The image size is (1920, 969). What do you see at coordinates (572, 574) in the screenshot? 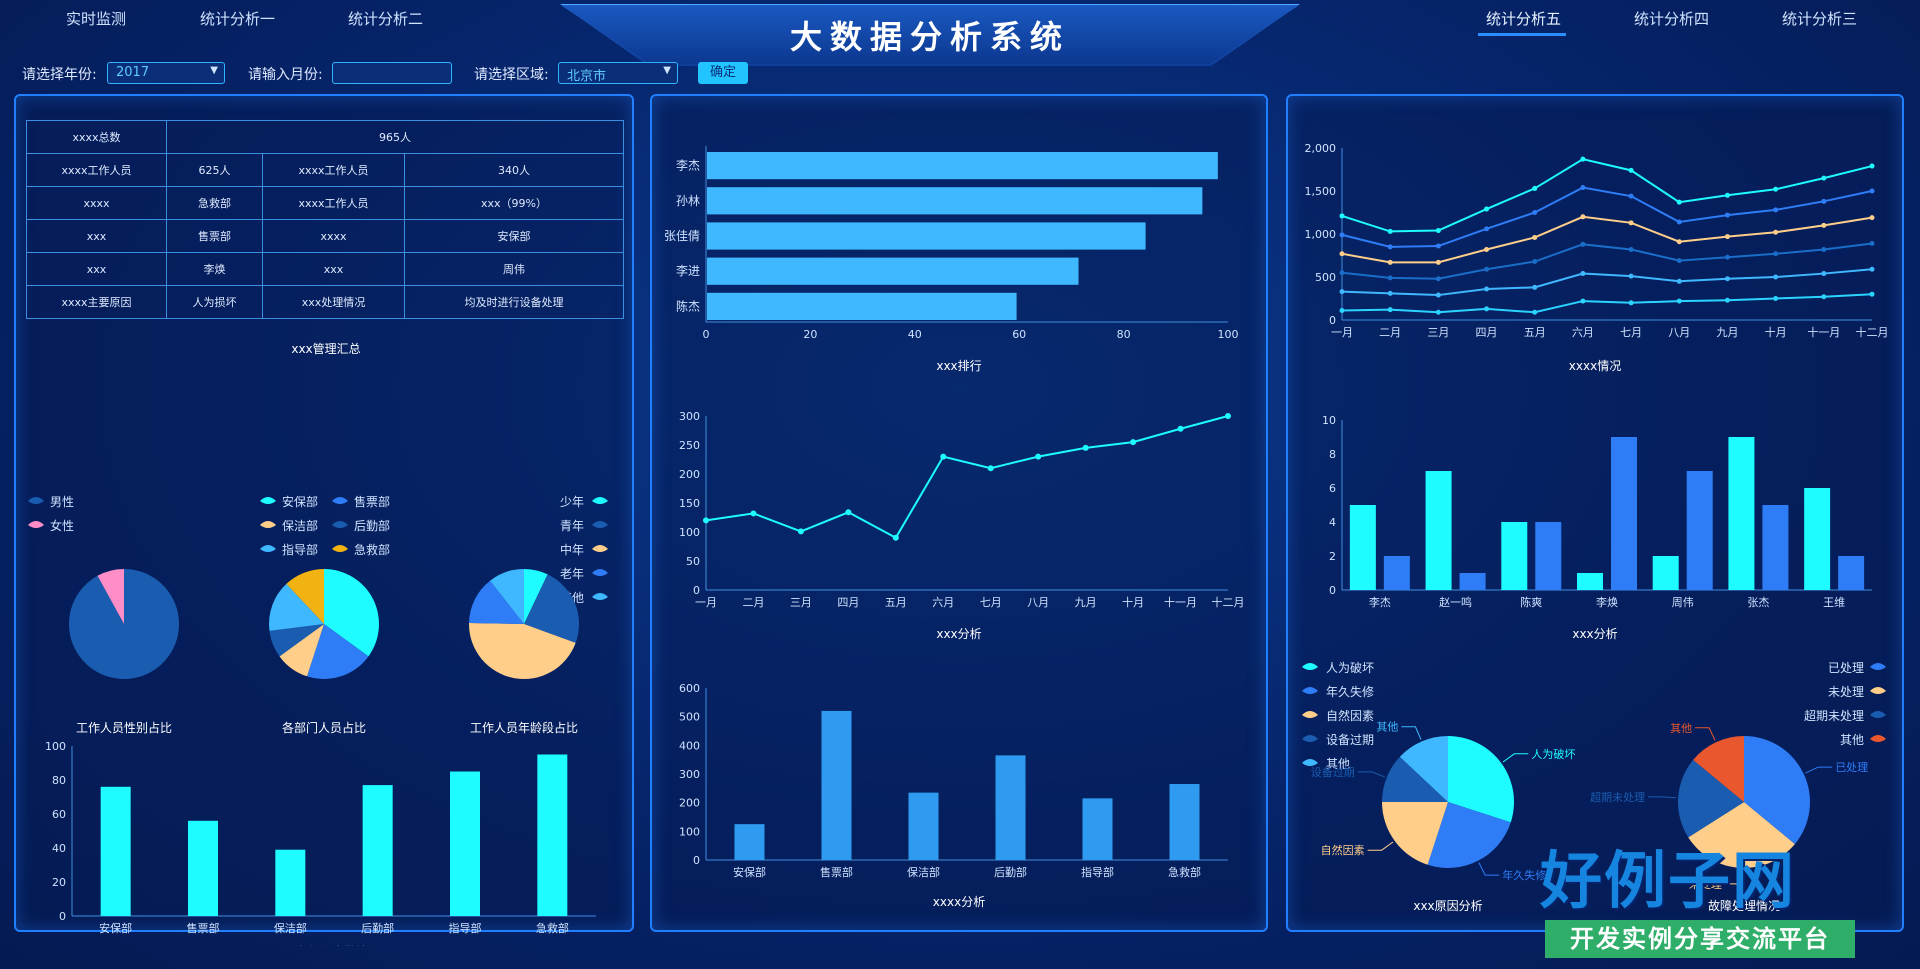
I see `legend-label: 老年` at bounding box center [572, 574].